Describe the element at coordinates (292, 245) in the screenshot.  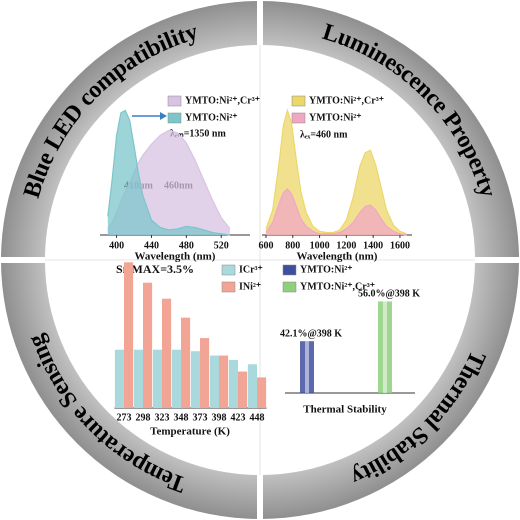
I see `x-tick-label: 800` at that location.